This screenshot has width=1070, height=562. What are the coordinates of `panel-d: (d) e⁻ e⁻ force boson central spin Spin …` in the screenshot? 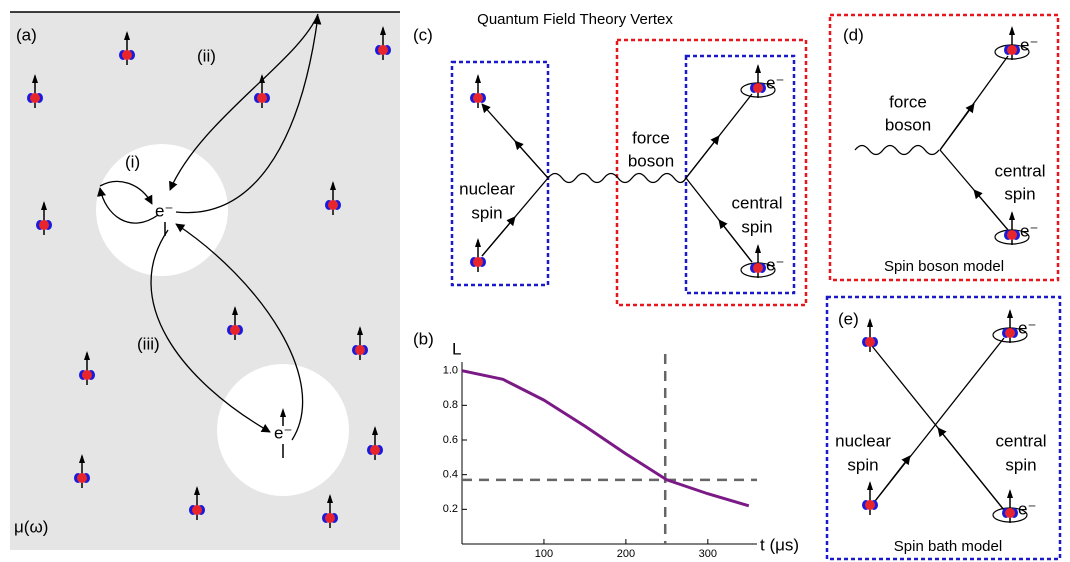 It's located at (944, 147).